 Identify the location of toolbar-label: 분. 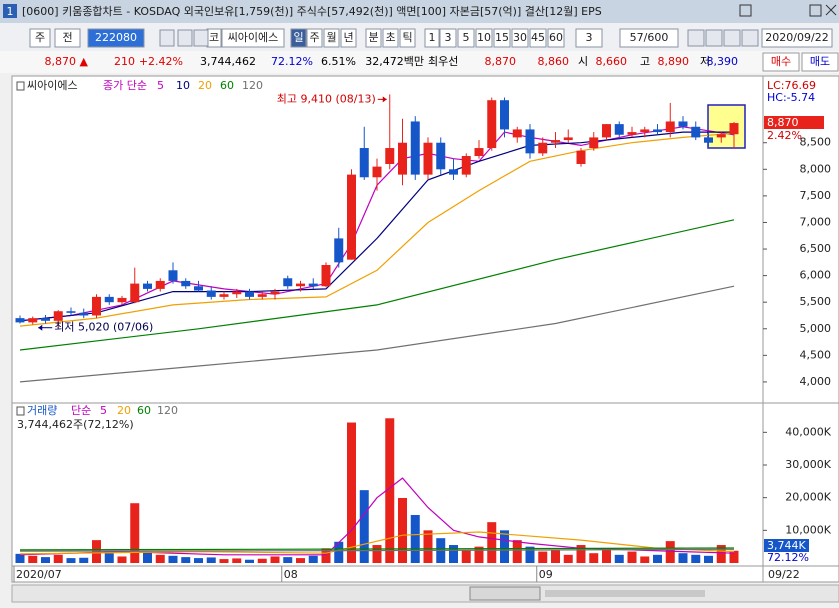
(373, 37).